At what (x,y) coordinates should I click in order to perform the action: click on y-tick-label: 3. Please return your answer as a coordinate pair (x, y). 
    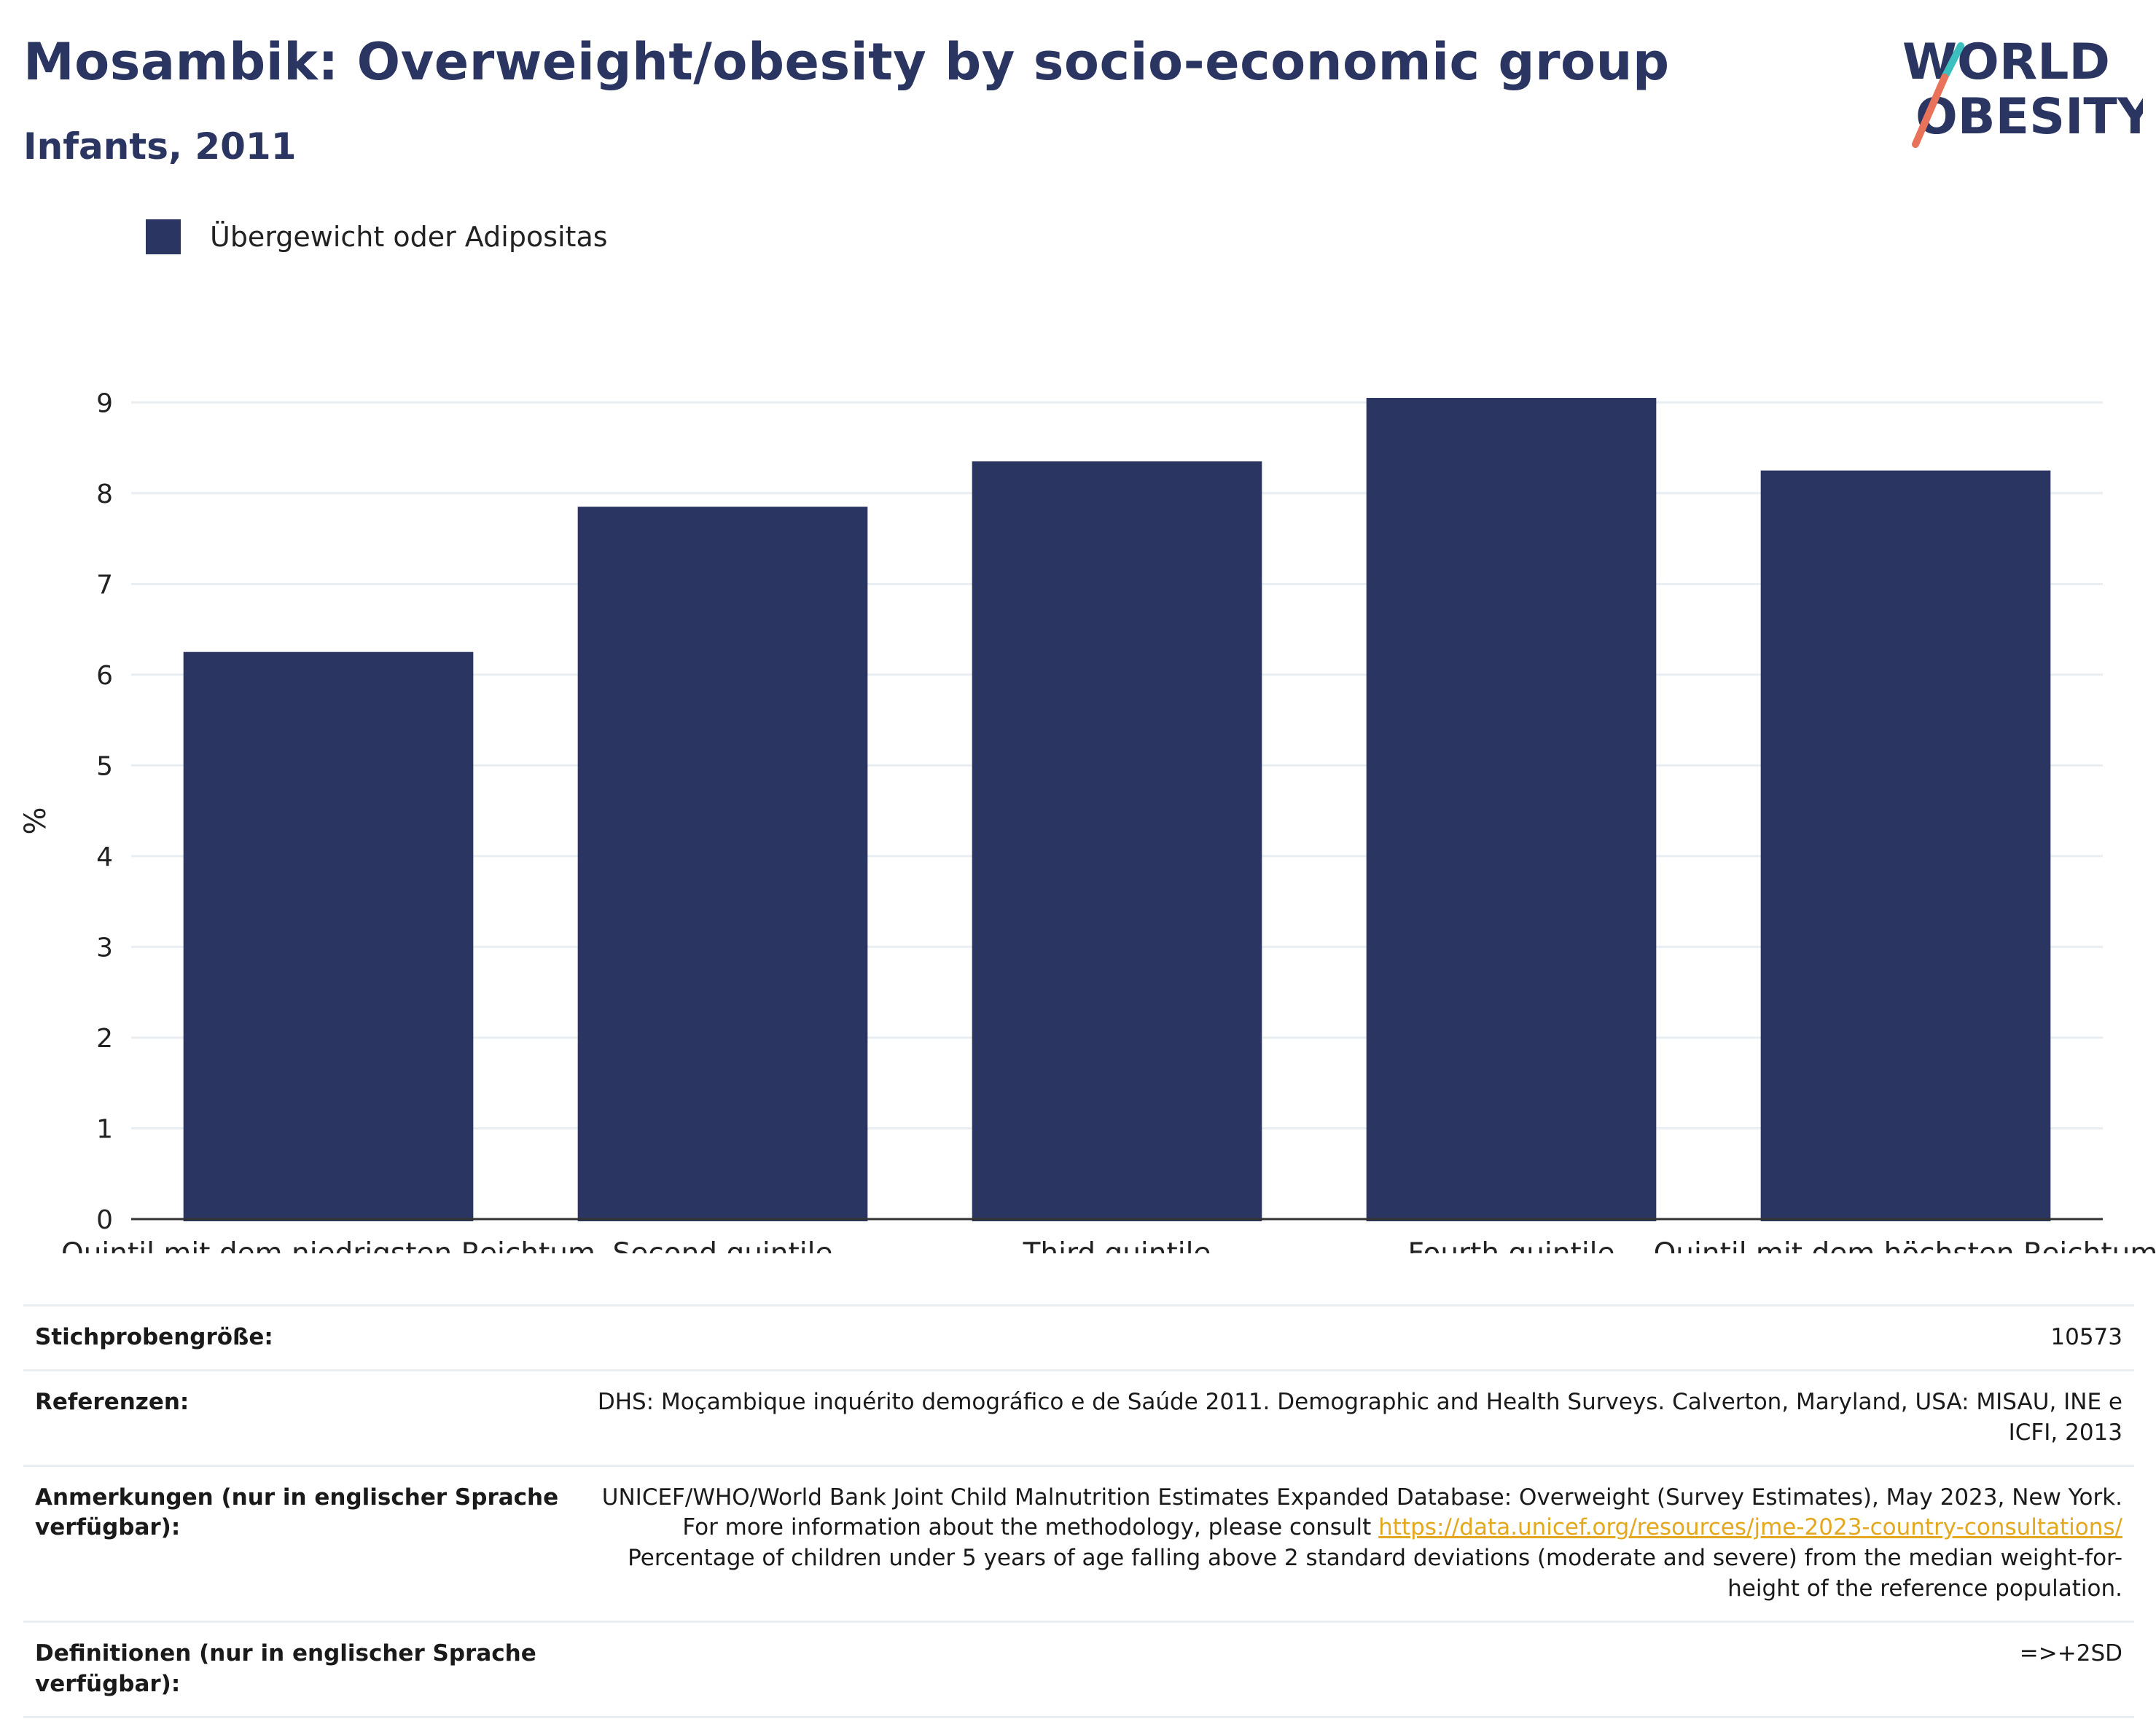
    Looking at the image, I should click on (104, 948).